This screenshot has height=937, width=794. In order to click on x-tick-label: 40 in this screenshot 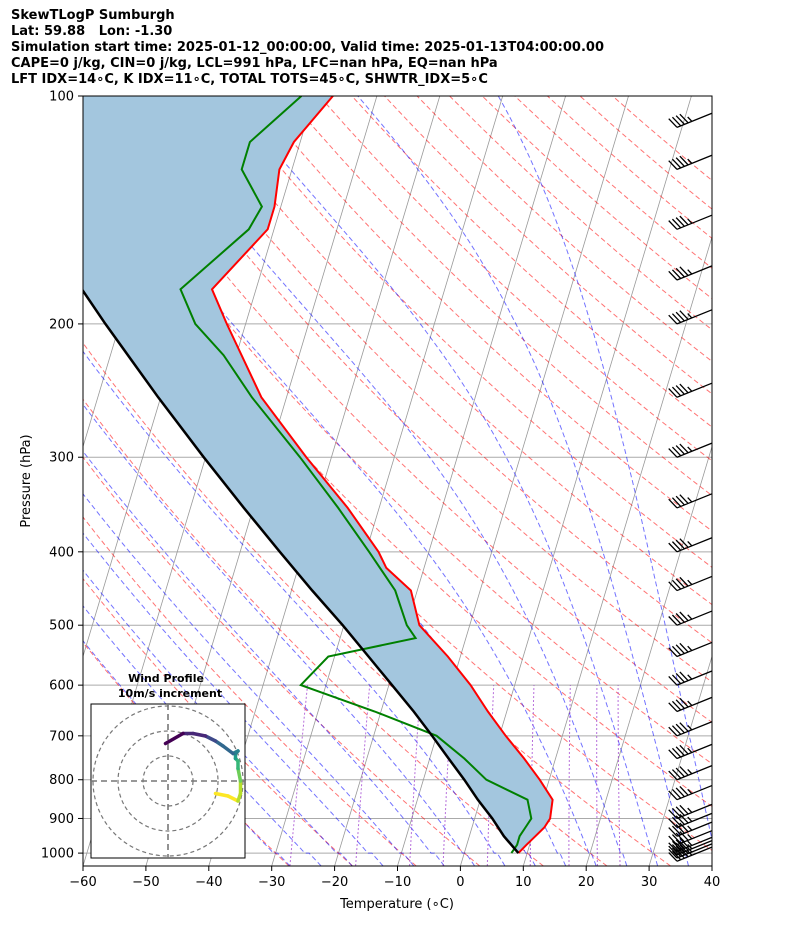, I will do `click(712, 882)`.